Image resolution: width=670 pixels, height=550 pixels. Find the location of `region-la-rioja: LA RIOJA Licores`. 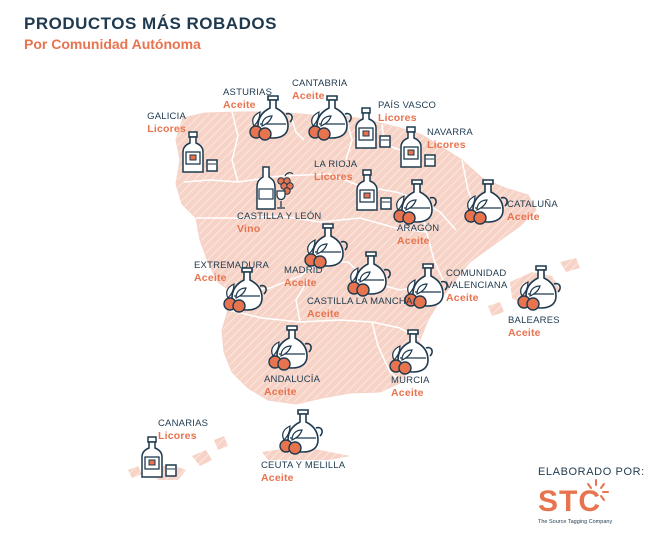

region-la-rioja: LA RIOJA Licores is located at coordinates (335, 171).